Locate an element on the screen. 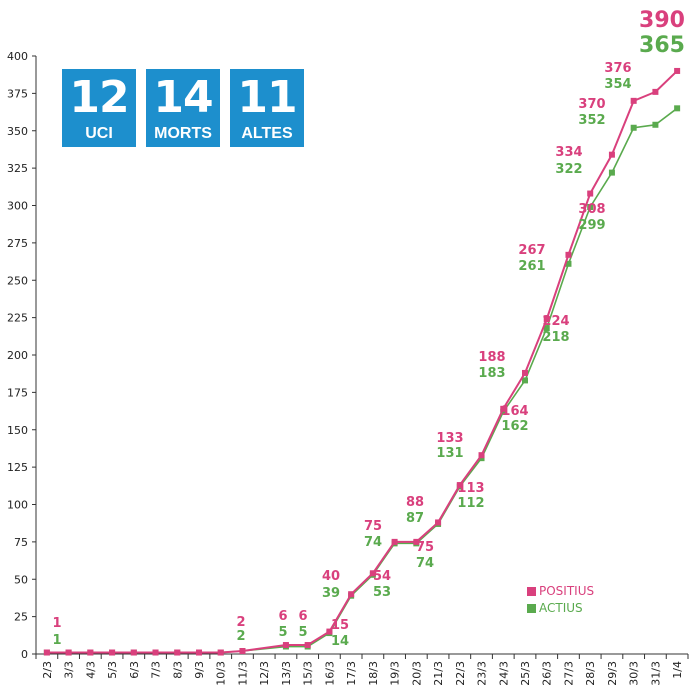  uci-label: UCI is located at coordinates (99, 133).